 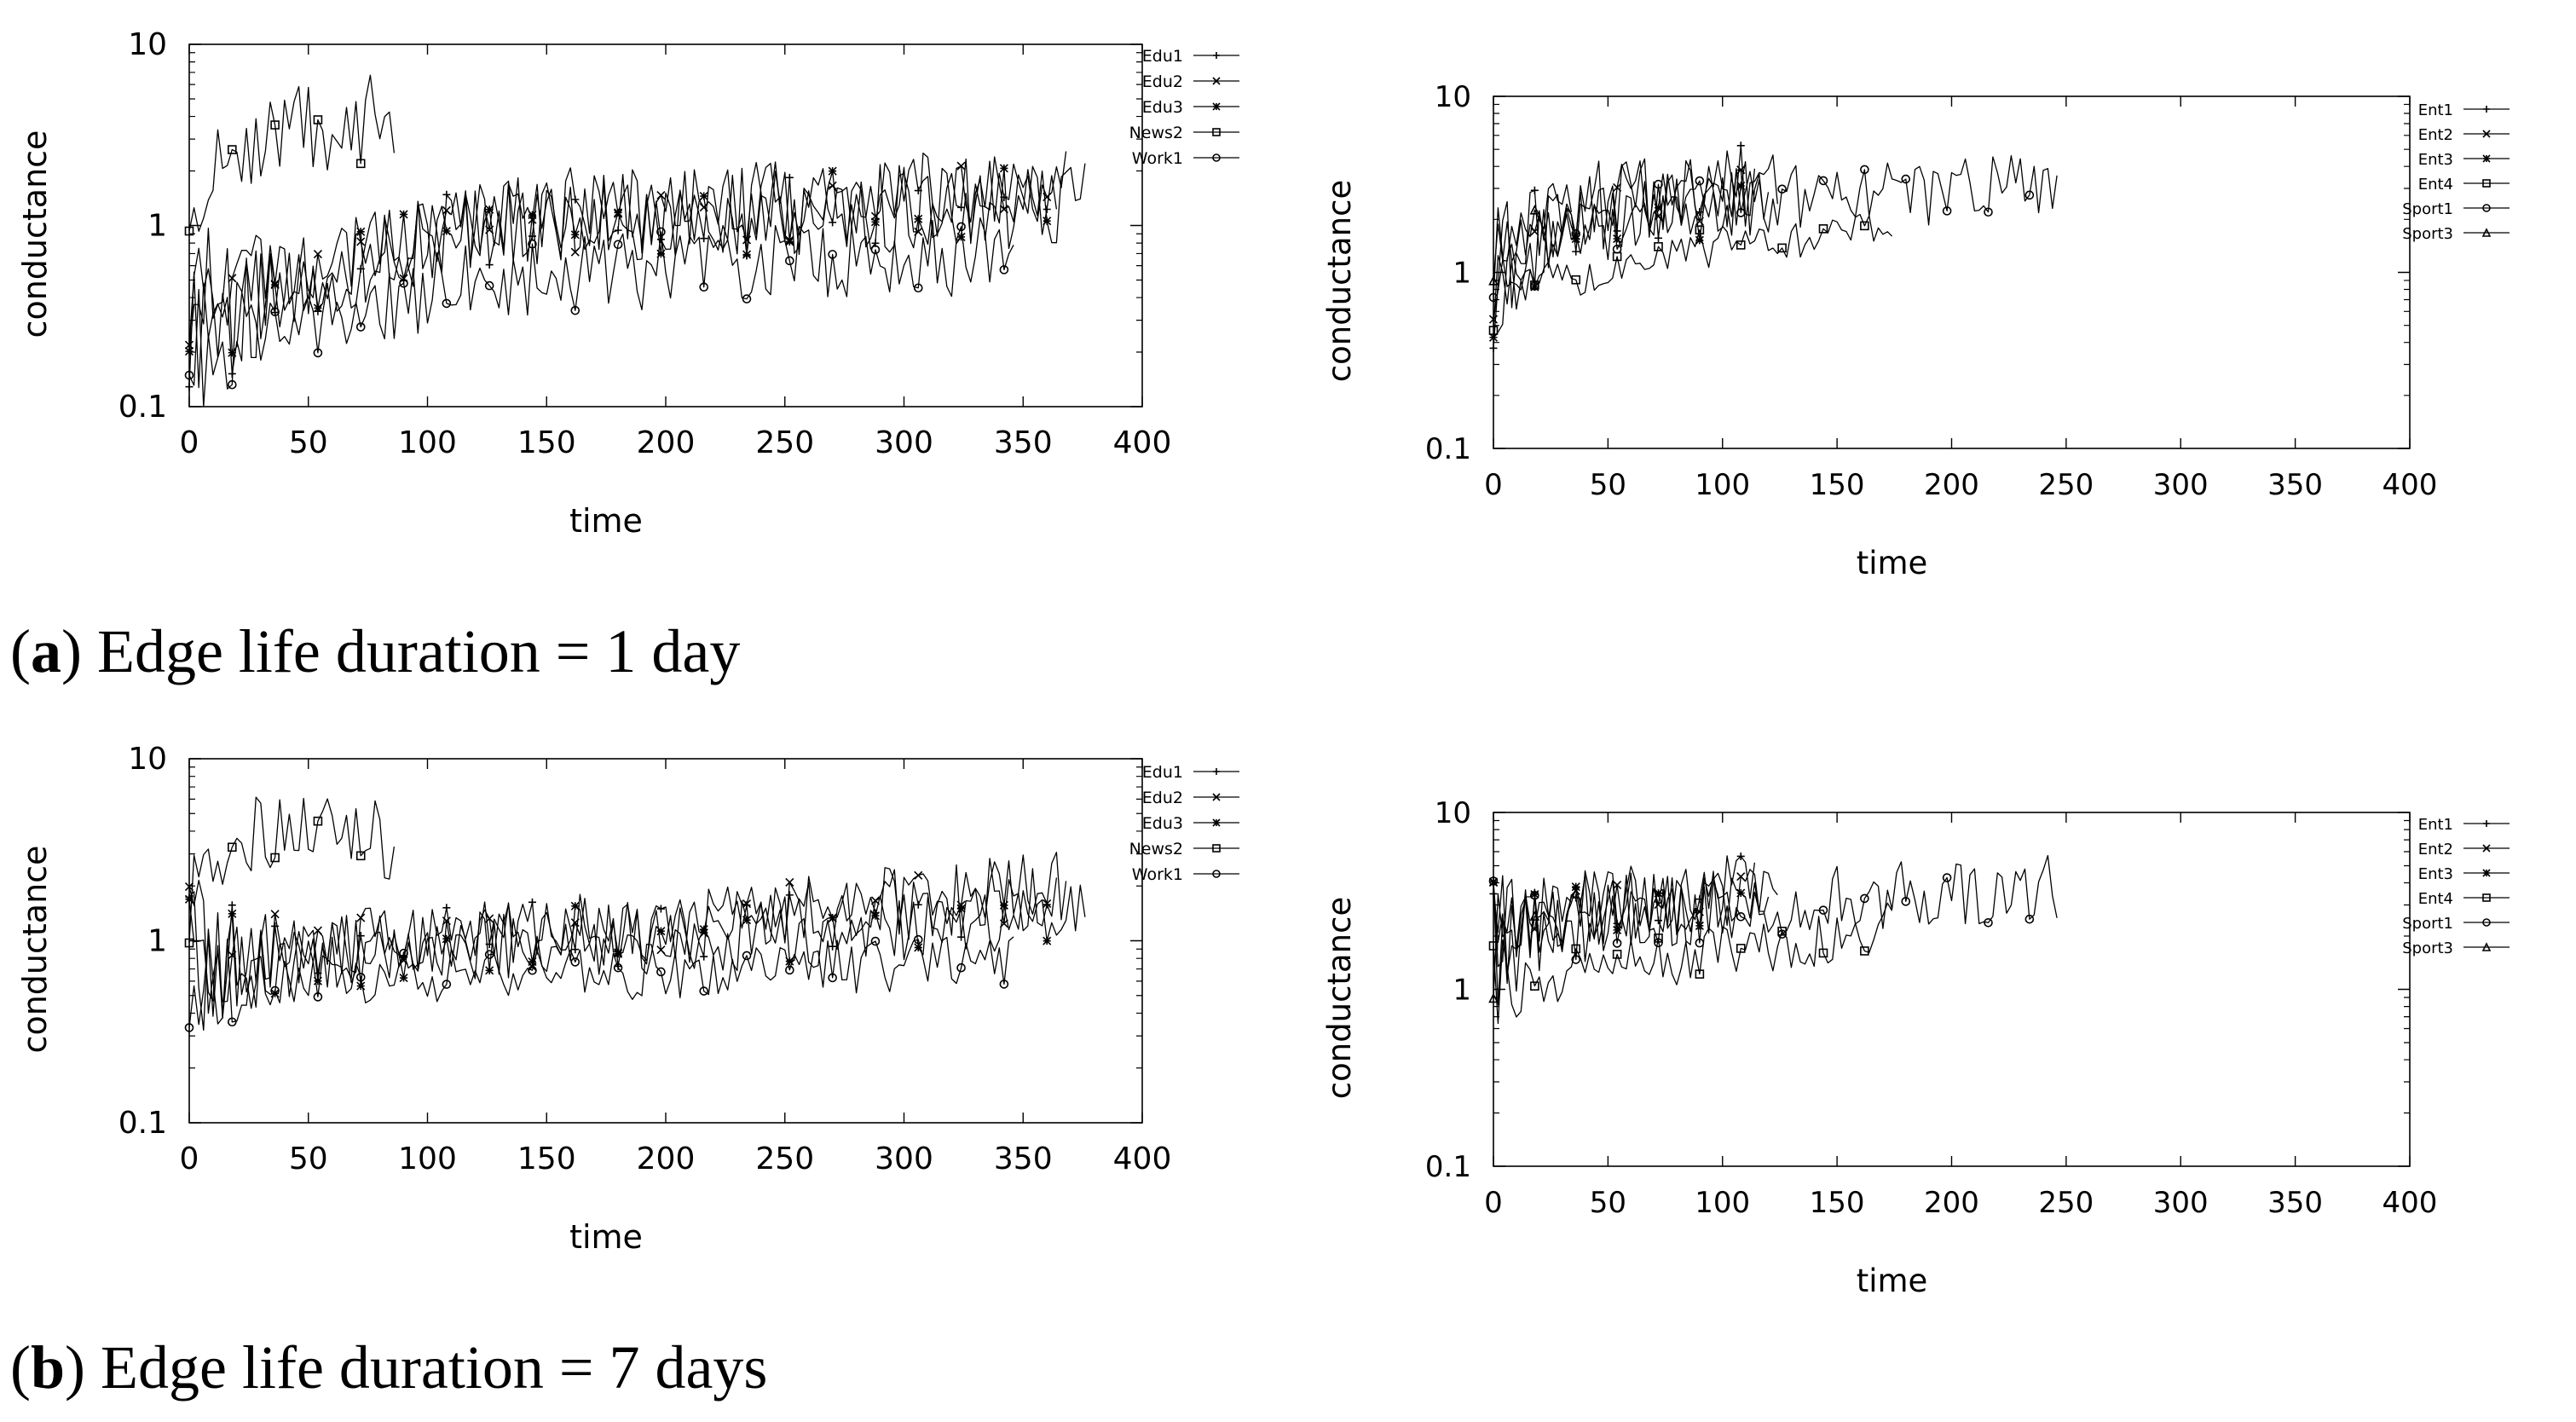 I want to click on series-line-Sport1, so click(x=1775, y=930).